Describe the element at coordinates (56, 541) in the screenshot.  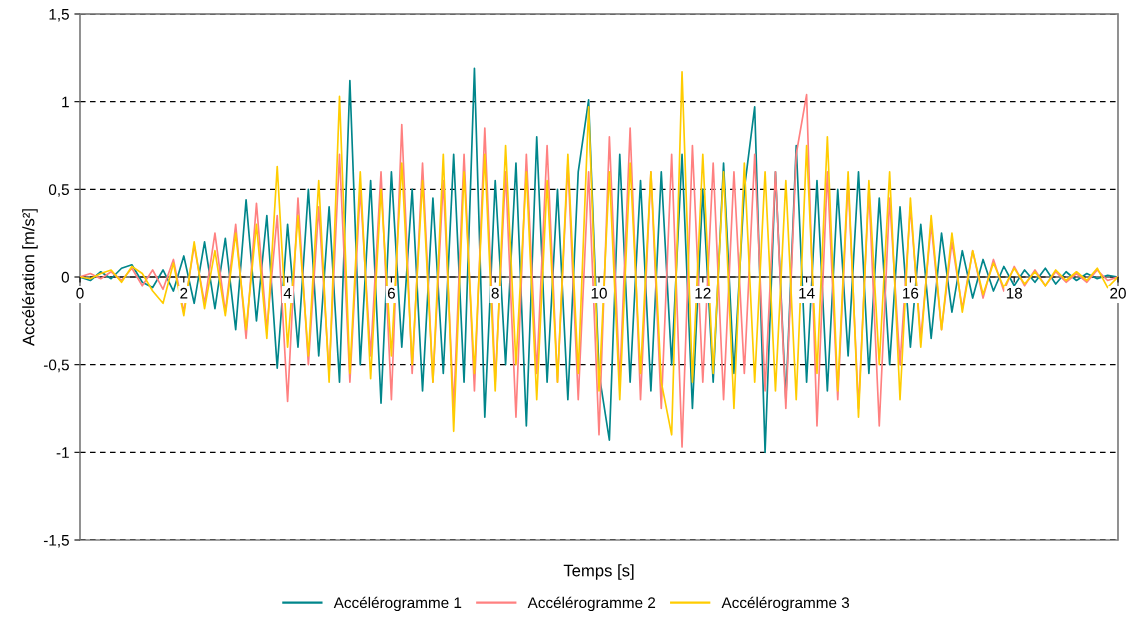
I see `y-tick-label: -1,5` at that location.